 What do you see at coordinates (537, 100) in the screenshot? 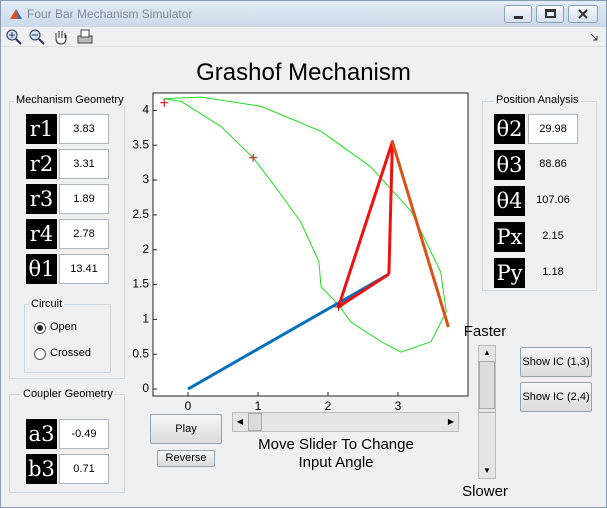
I see `panel-title: Position Analysis` at bounding box center [537, 100].